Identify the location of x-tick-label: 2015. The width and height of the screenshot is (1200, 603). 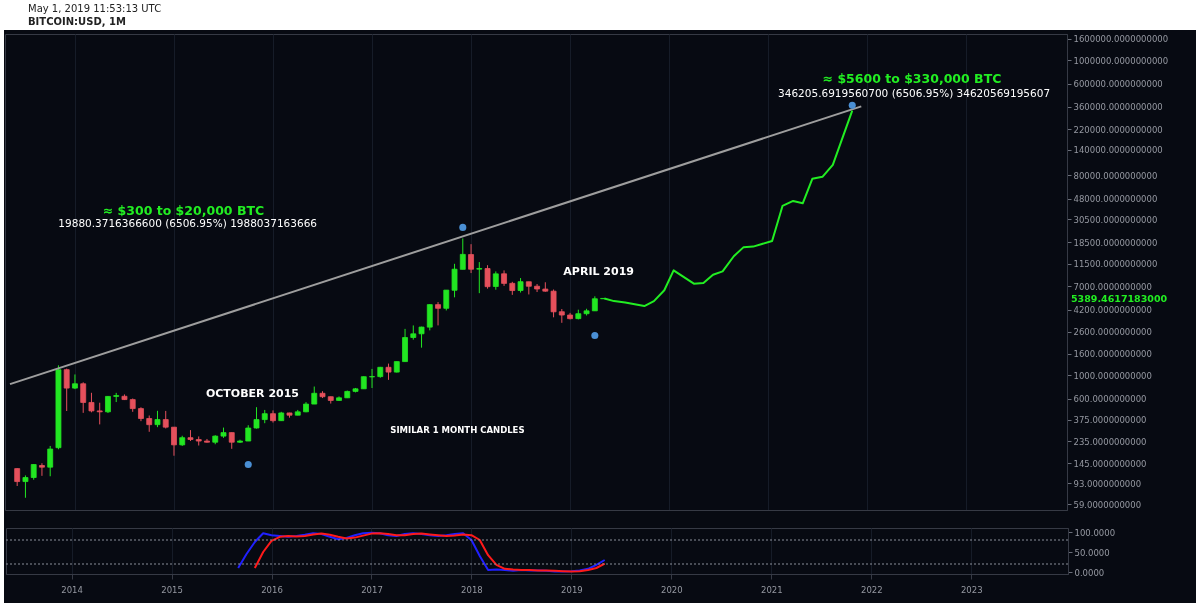
(172, 589).